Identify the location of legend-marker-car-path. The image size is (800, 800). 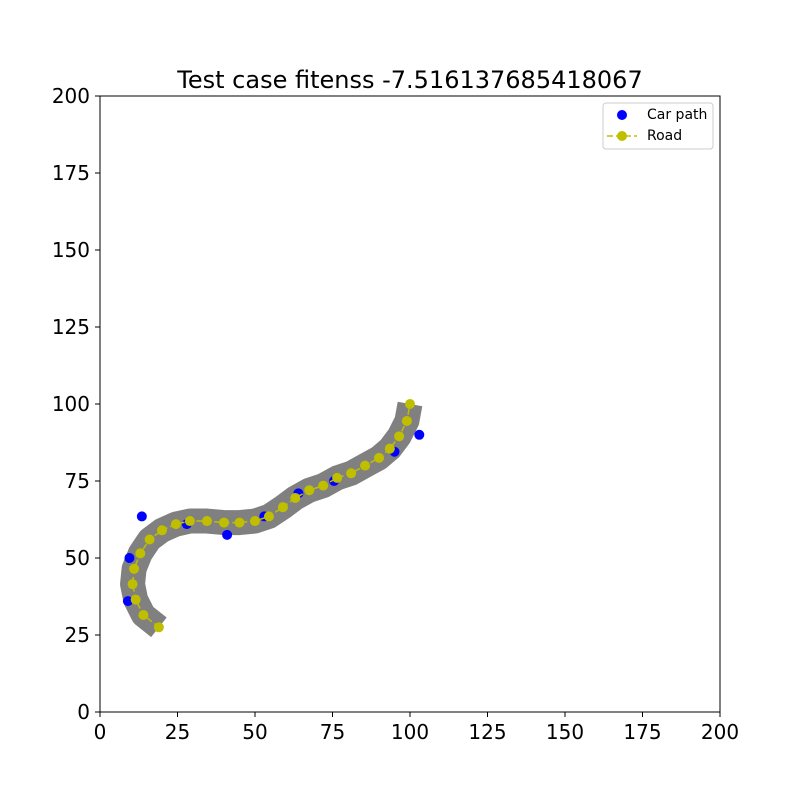
(622, 115).